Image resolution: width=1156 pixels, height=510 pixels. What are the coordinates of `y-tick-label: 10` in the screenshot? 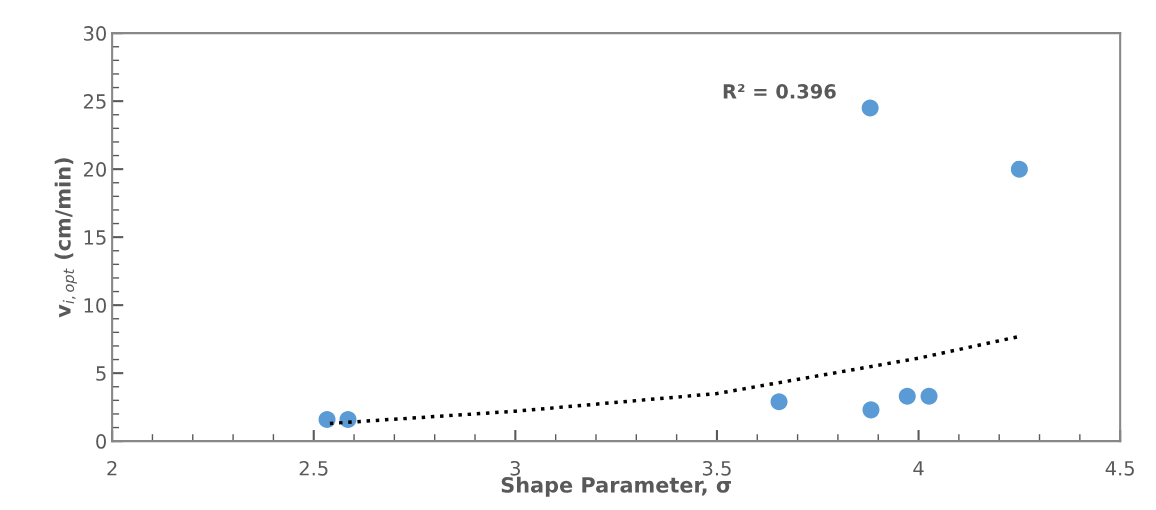 It's located at (95, 305).